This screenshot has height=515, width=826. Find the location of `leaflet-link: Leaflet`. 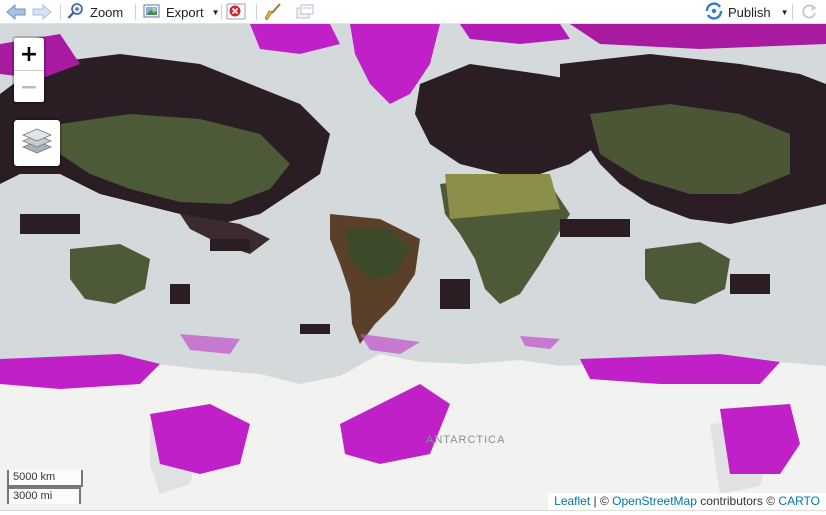

leaflet-link: Leaflet is located at coordinates (572, 501).